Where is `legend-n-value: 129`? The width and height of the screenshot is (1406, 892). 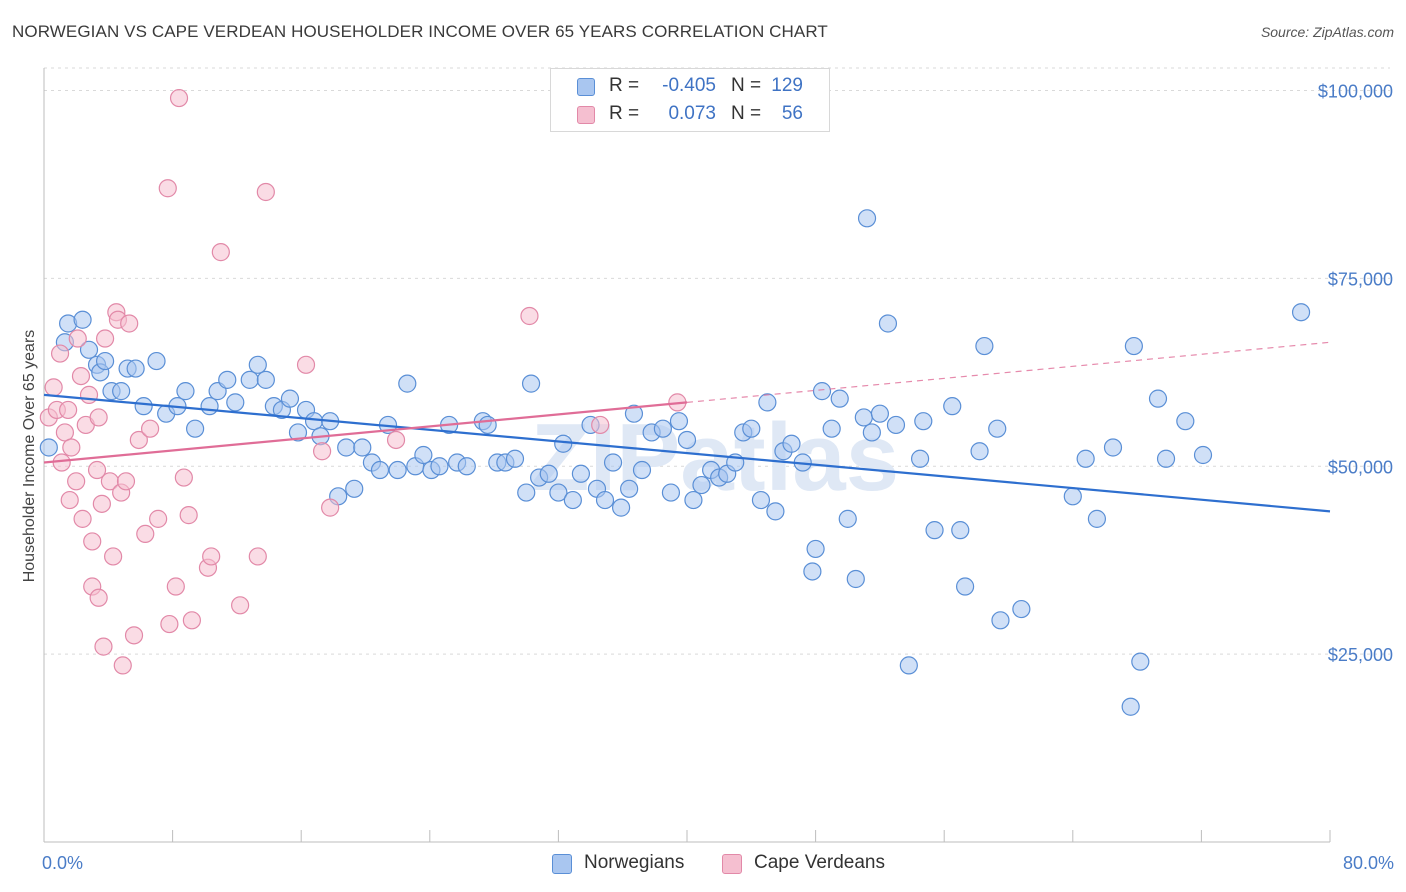 legend-n-value: 129 is located at coordinates (787, 85).